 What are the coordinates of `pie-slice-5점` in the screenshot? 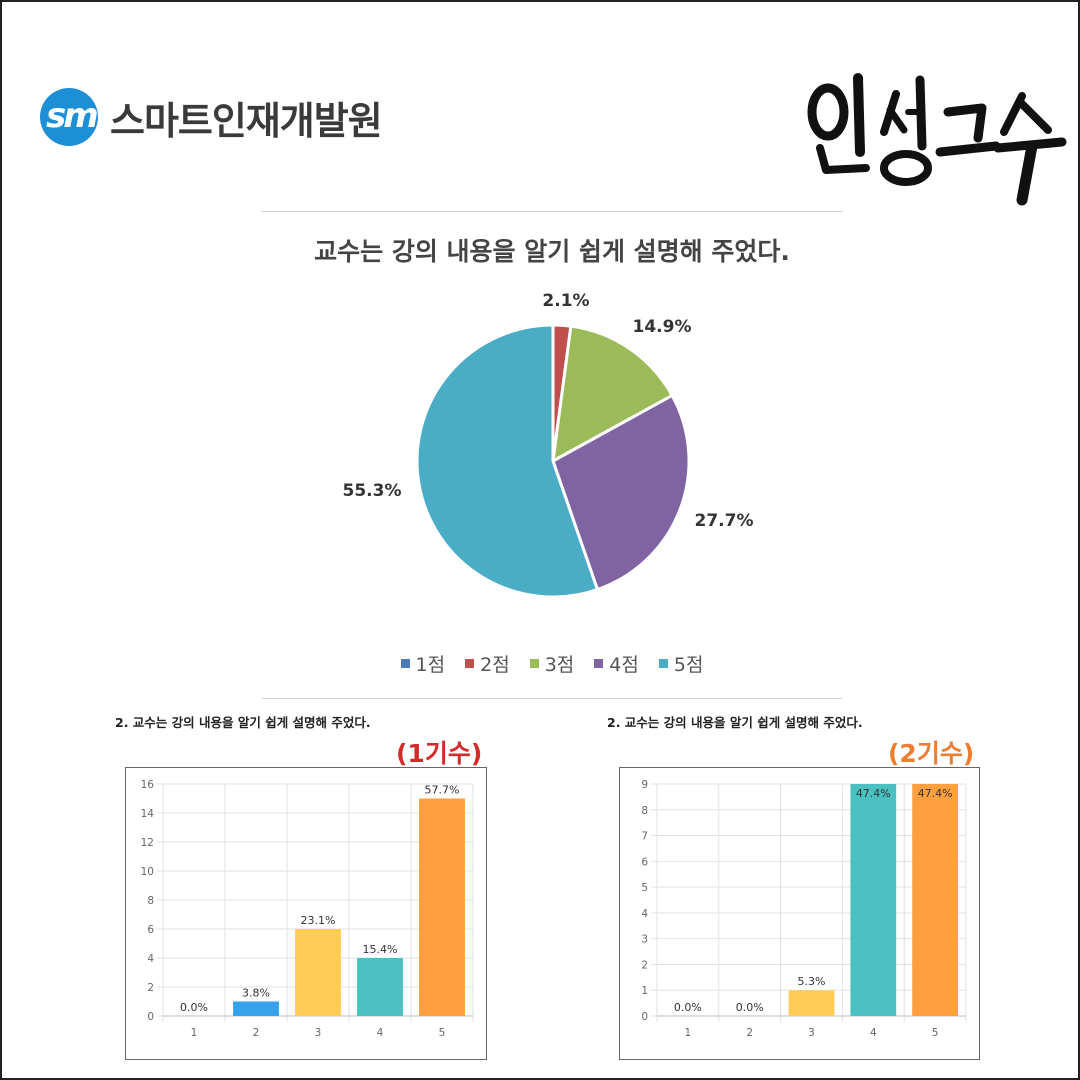 It's located at (507, 461).